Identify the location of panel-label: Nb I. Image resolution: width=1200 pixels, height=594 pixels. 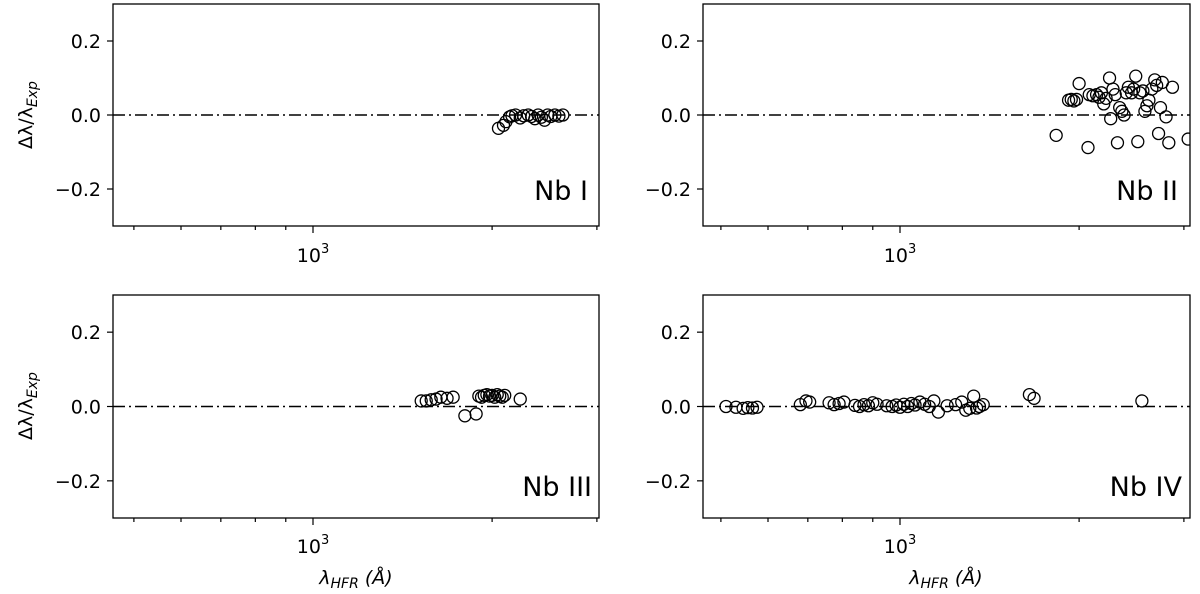
(561, 191).